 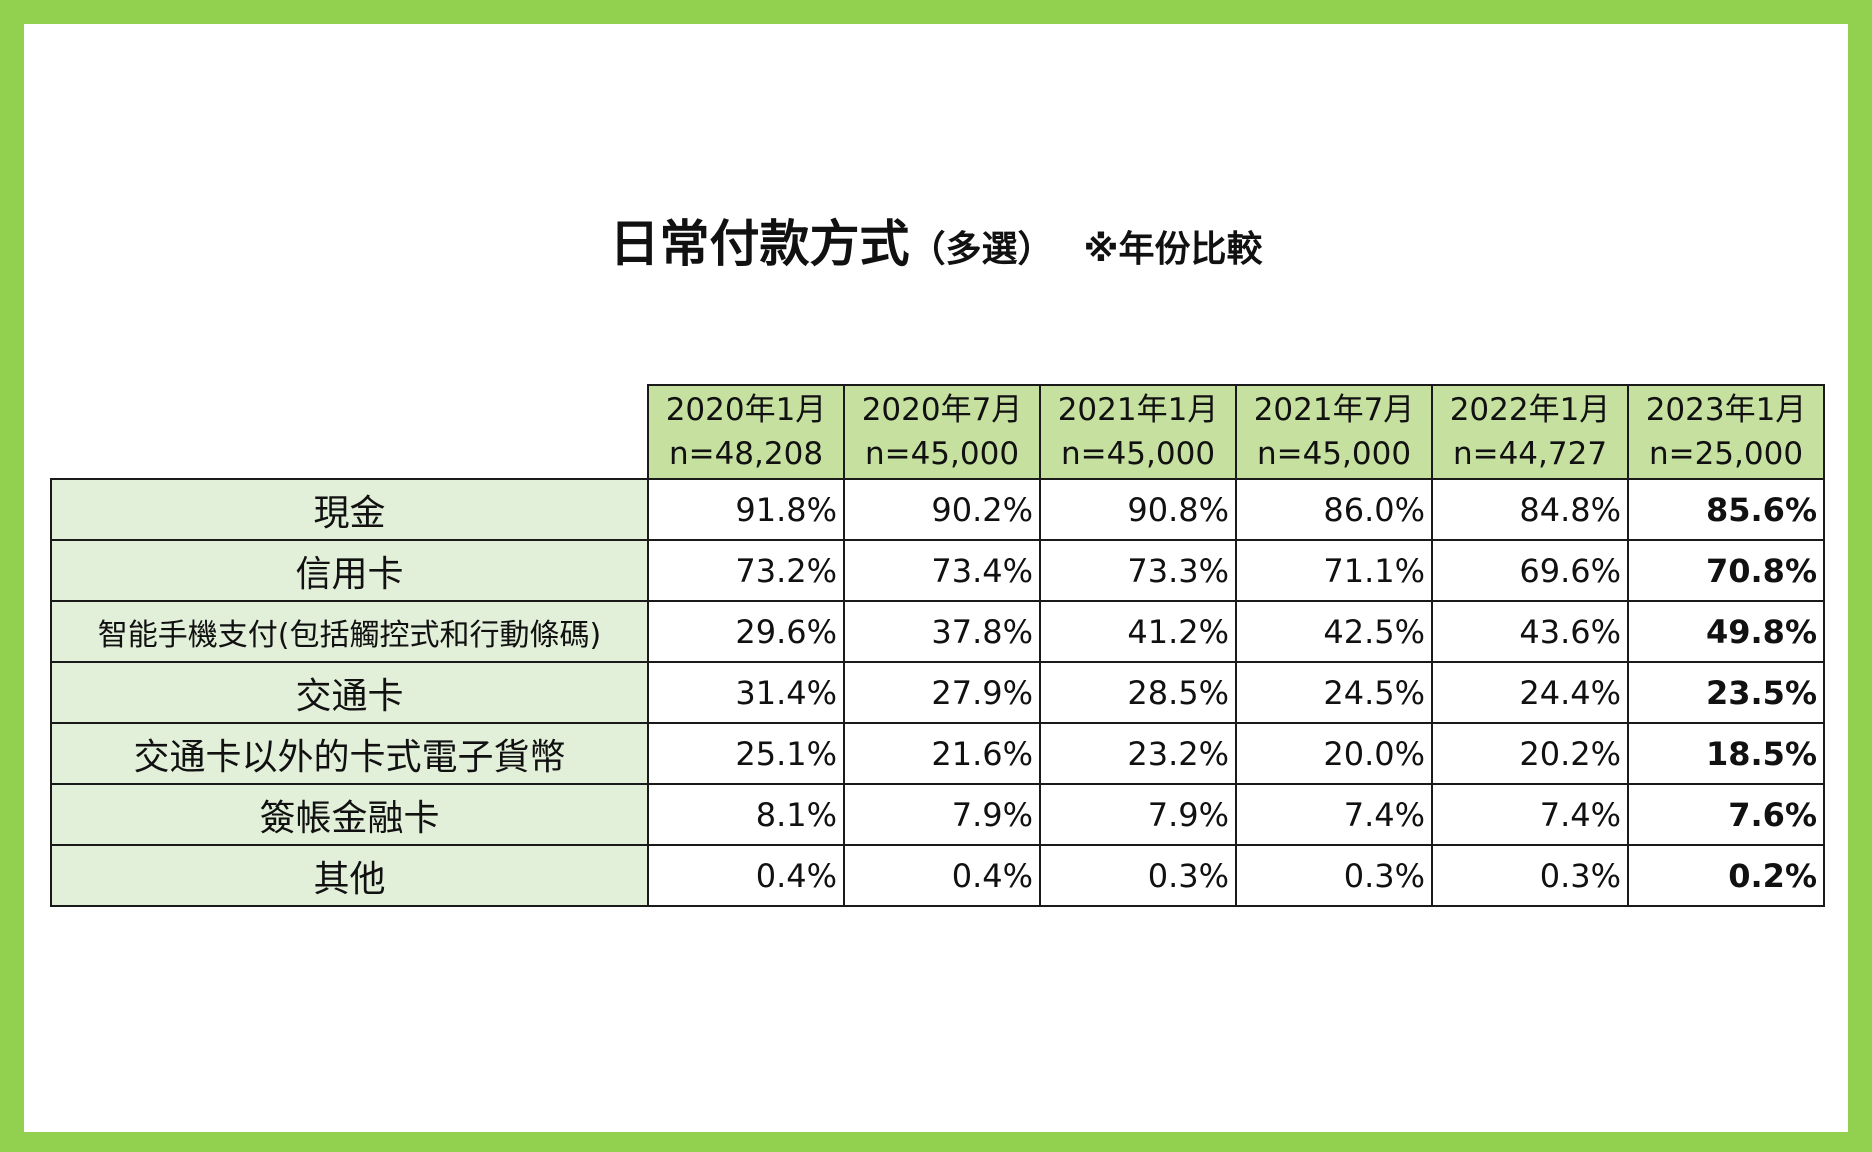 What do you see at coordinates (349, 875) in the screenshot?
I see `row-label: 其他` at bounding box center [349, 875].